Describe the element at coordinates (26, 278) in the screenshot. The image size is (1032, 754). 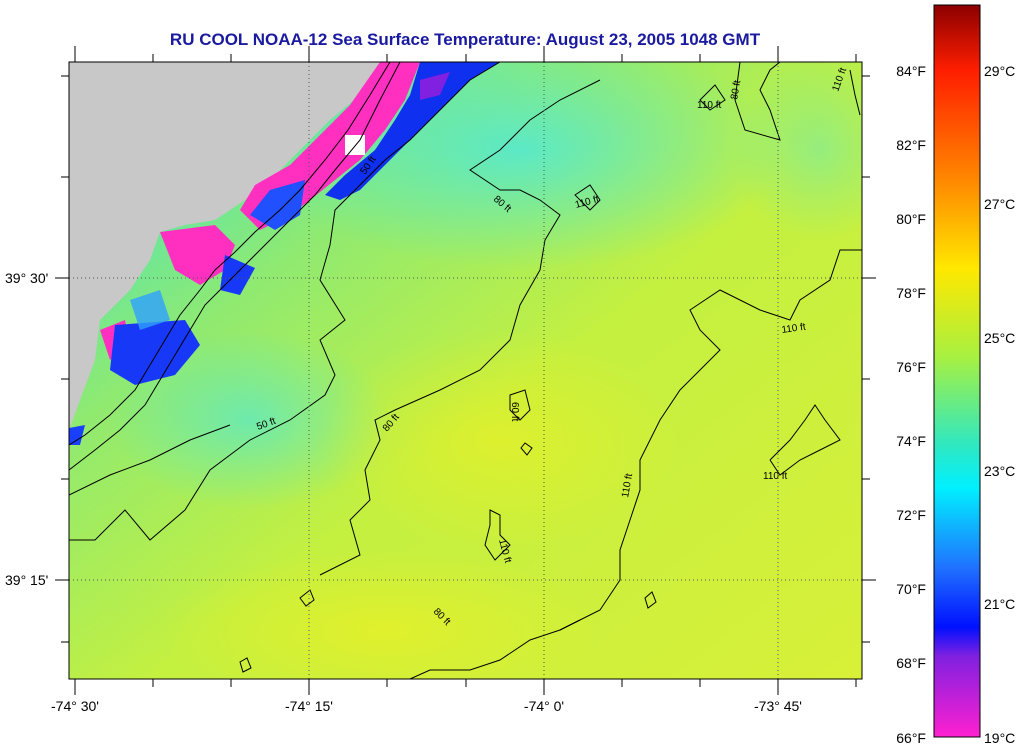
I see `lat-label: 39° 30'` at that location.